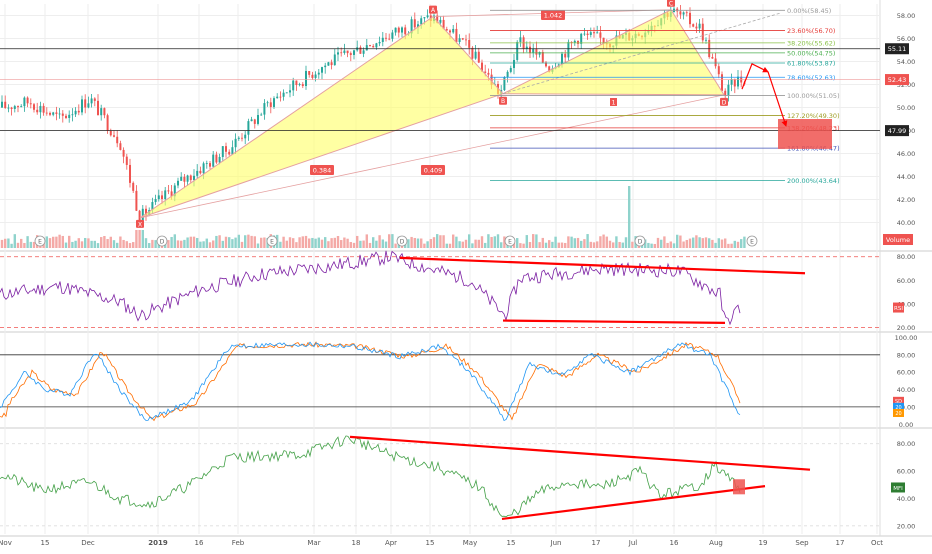  What do you see at coordinates (898, 239) in the screenshot?
I see `volume-label: Volume` at bounding box center [898, 239].